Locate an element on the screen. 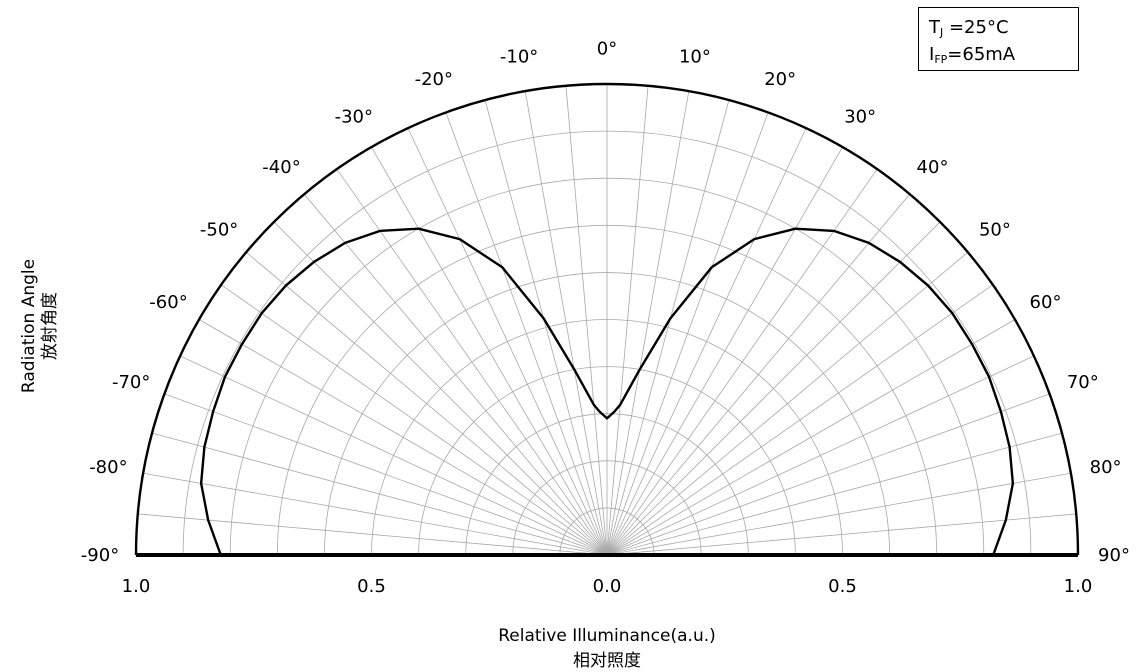 The width and height of the screenshot is (1148, 672). angle-label: 50° is located at coordinates (995, 230).